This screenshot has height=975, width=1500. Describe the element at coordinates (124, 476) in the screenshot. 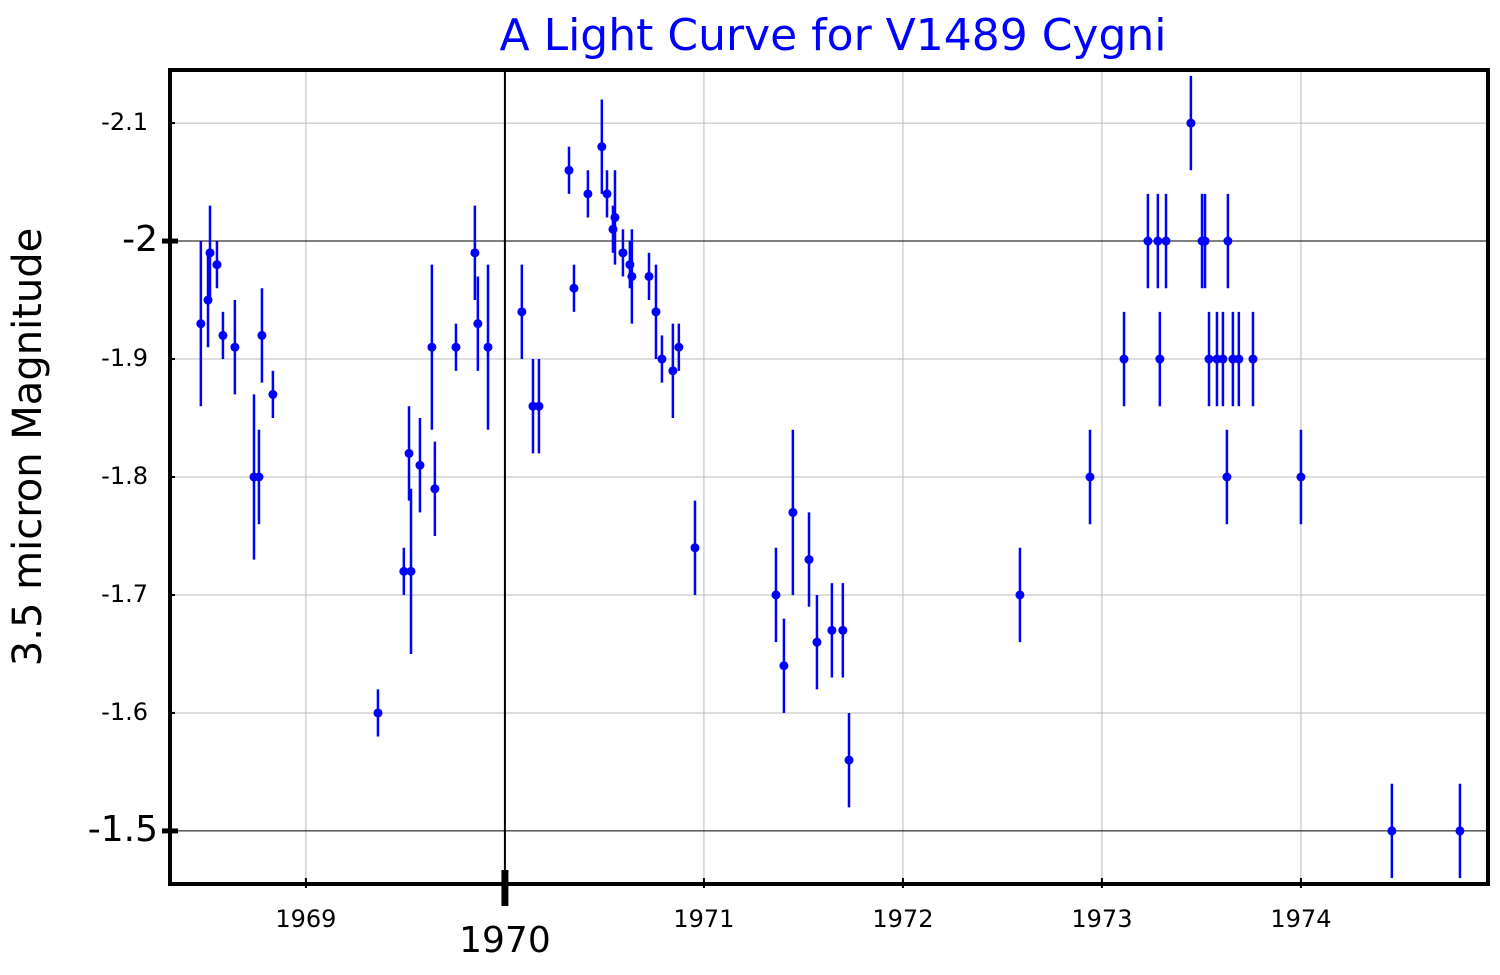

I see `y-tick-label: -1.8` at that location.